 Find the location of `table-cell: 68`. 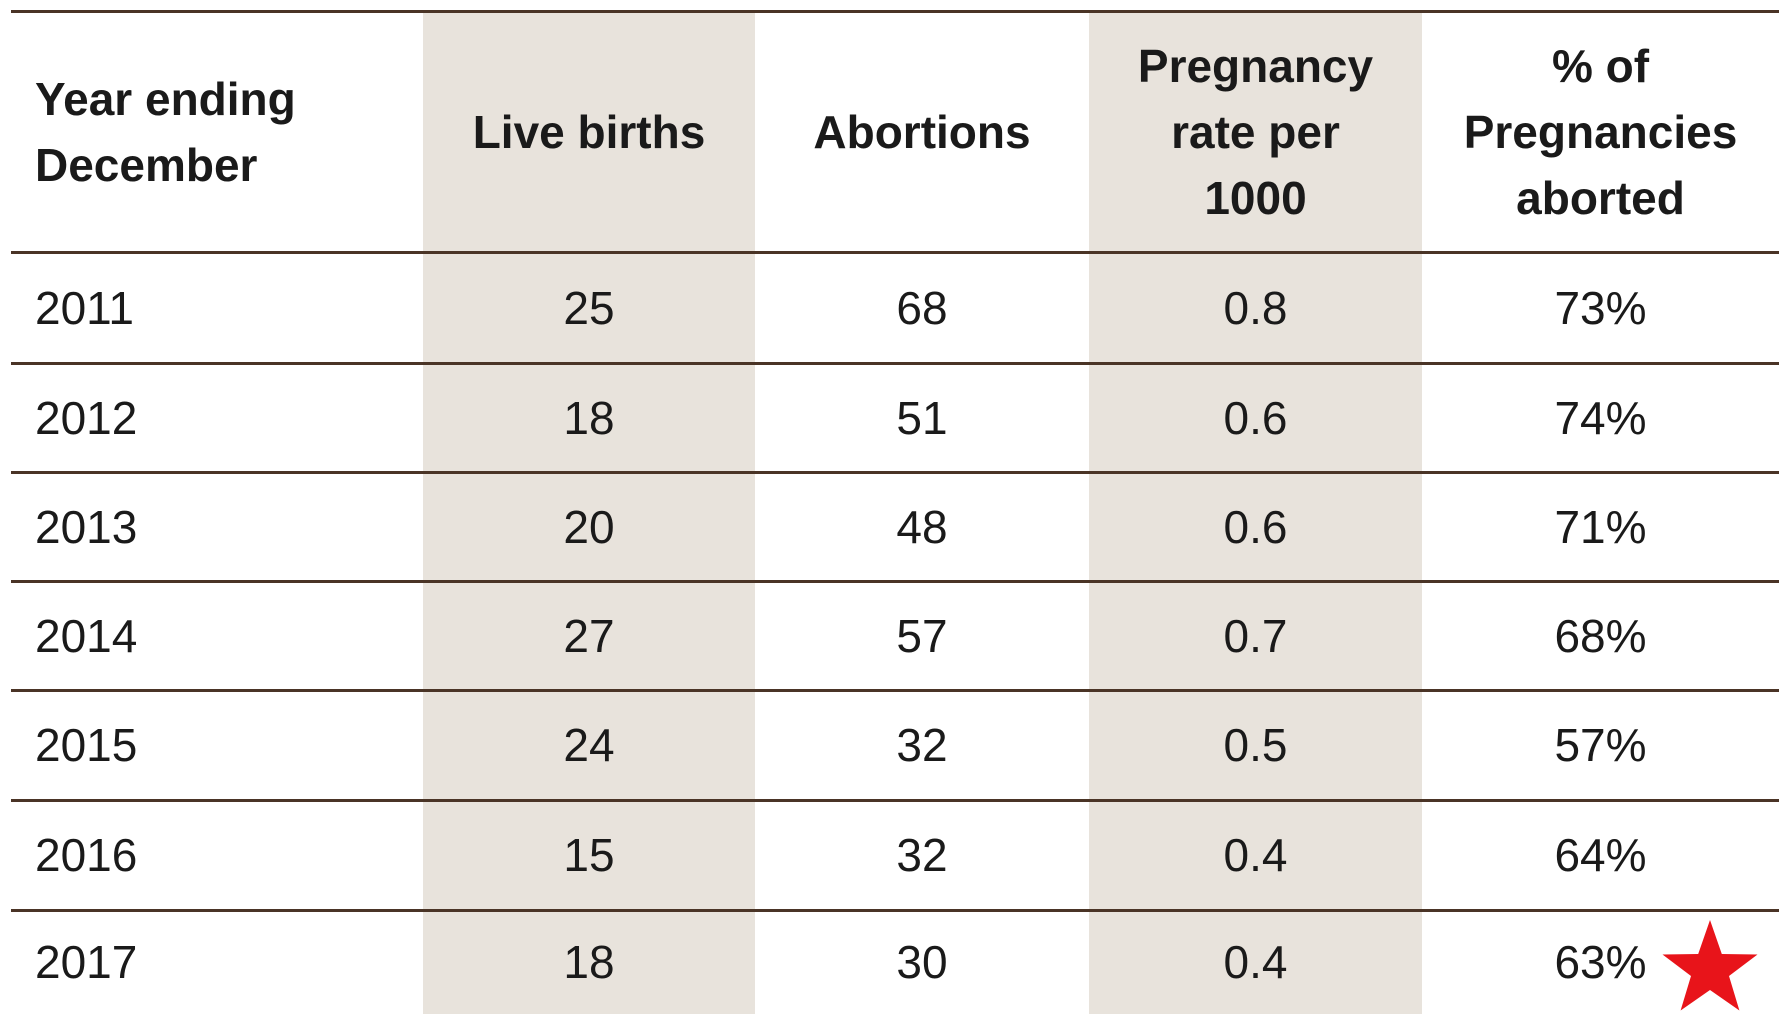

table-cell: 68 is located at coordinates (922, 307).